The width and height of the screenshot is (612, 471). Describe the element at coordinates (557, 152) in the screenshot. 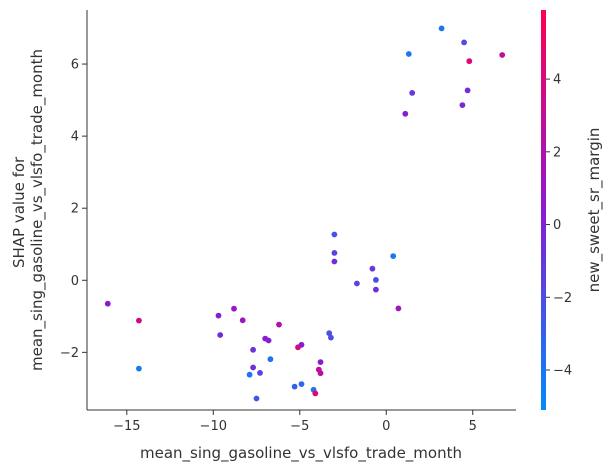

I see `colorbar-tick-label: 2` at that location.